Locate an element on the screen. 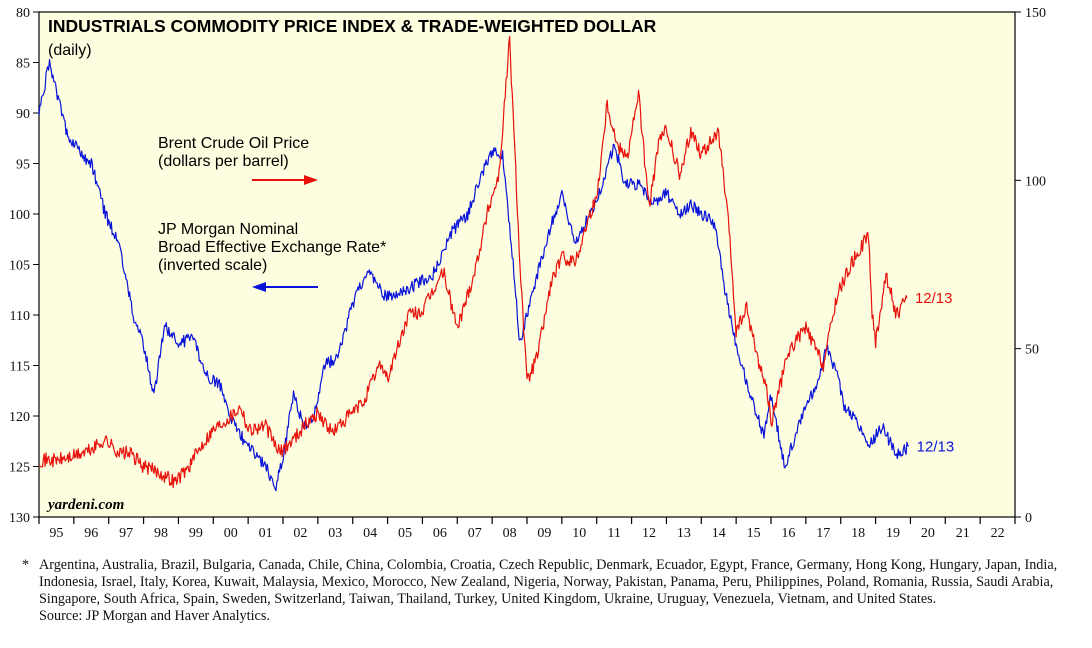 This screenshot has height=648, width=1092. x-tick-label: 07 is located at coordinates (475, 533).